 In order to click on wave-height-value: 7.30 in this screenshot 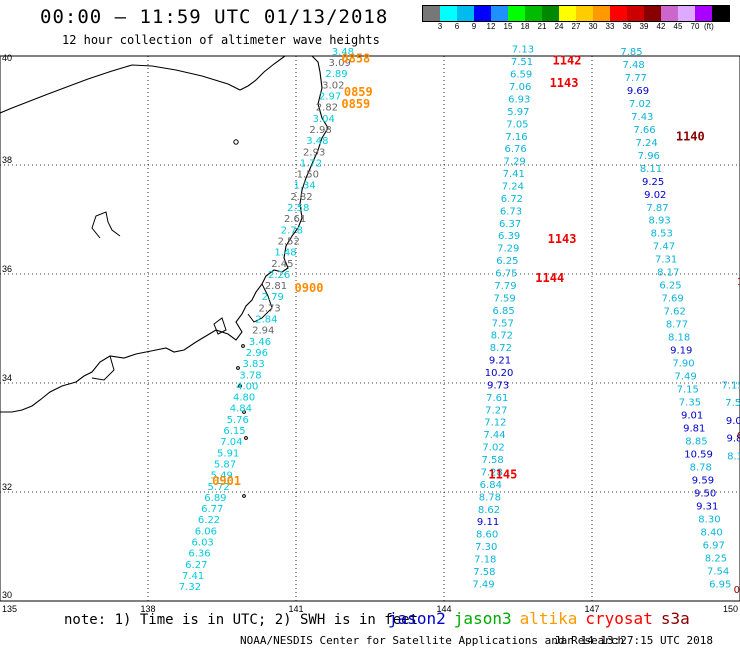, I will do `click(486, 547)`.